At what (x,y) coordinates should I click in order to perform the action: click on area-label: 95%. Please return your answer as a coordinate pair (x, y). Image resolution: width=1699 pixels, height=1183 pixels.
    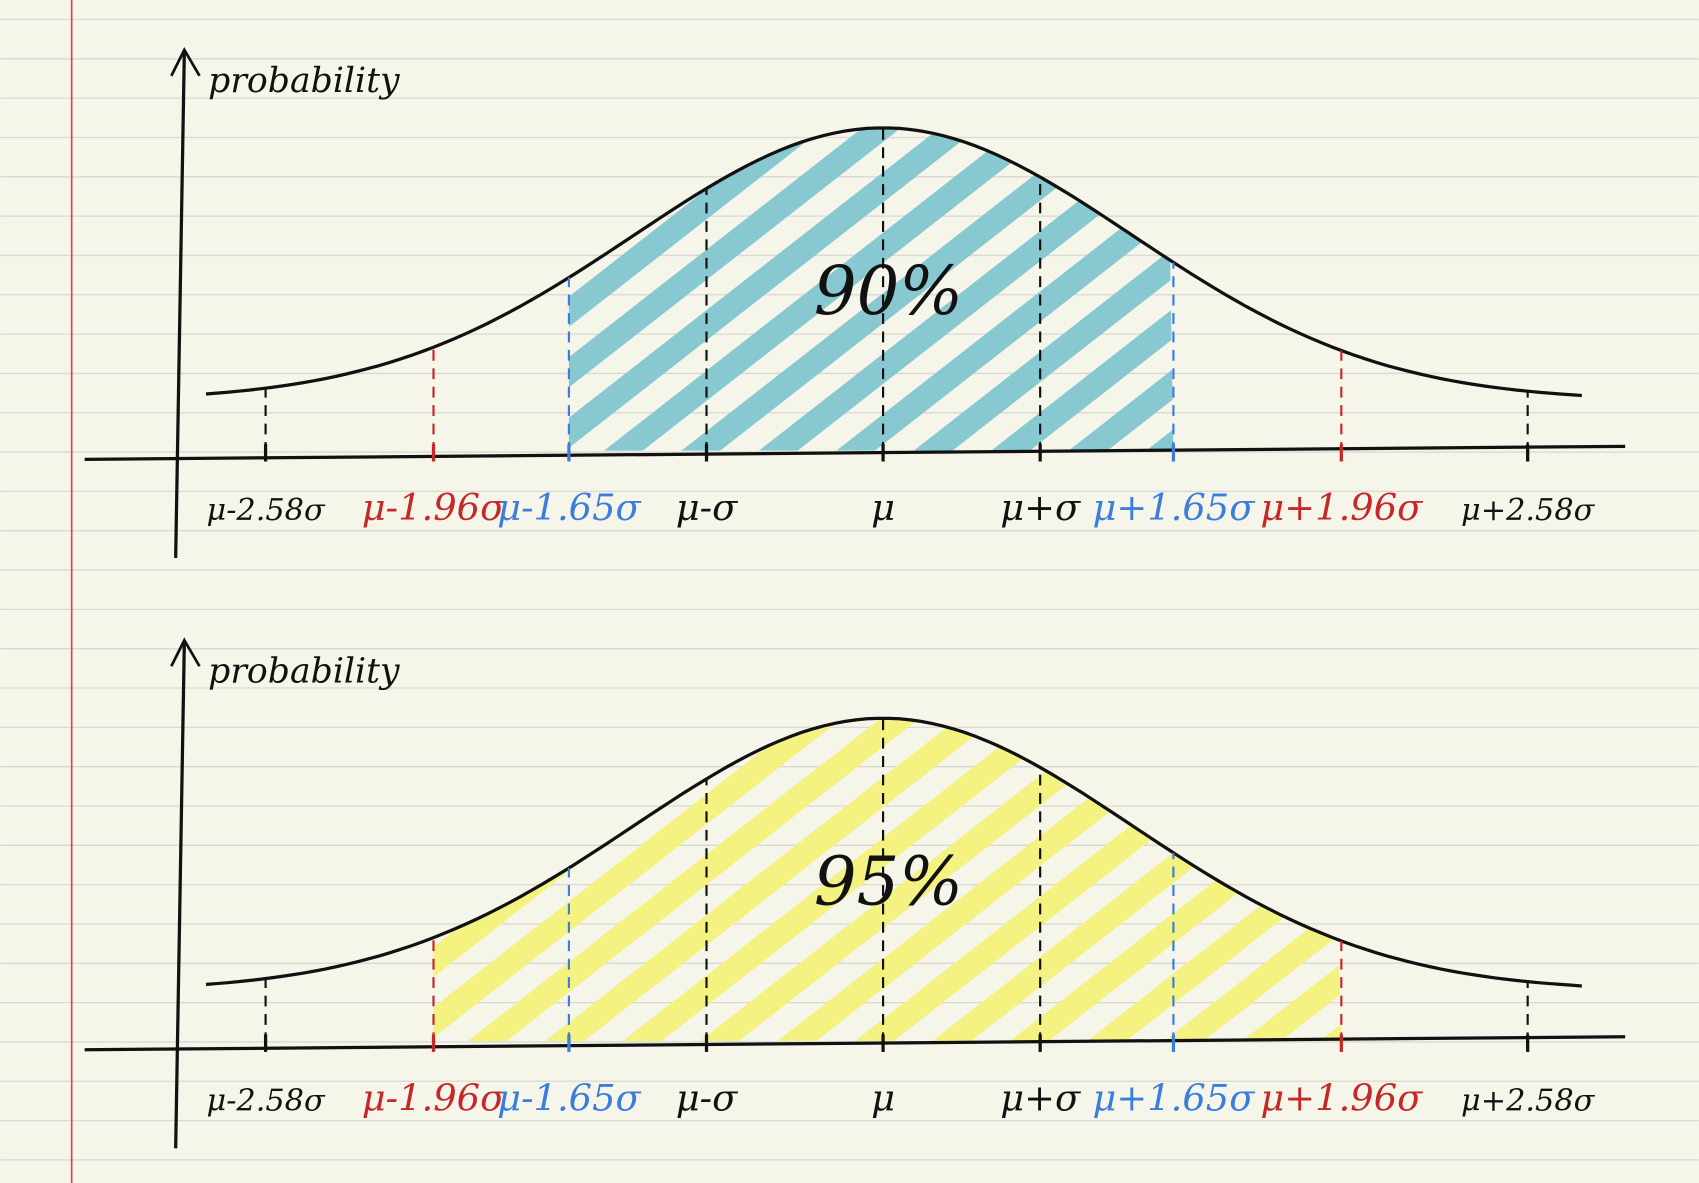
    Looking at the image, I should click on (888, 882).